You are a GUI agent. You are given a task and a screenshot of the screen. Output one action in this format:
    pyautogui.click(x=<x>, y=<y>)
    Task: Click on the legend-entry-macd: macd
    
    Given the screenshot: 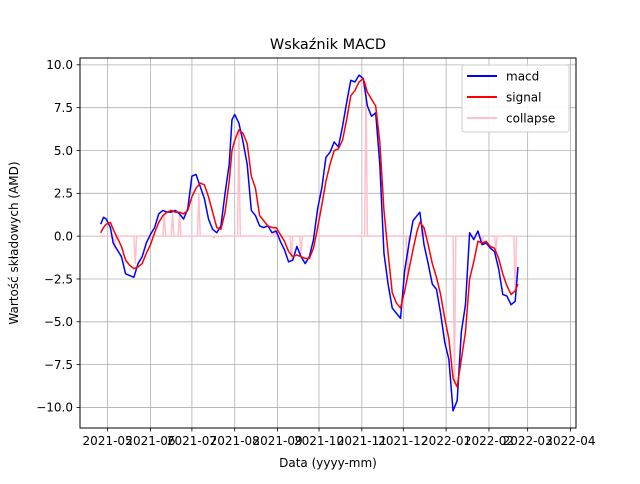 What is the action you would take?
    pyautogui.click(x=503, y=77)
    